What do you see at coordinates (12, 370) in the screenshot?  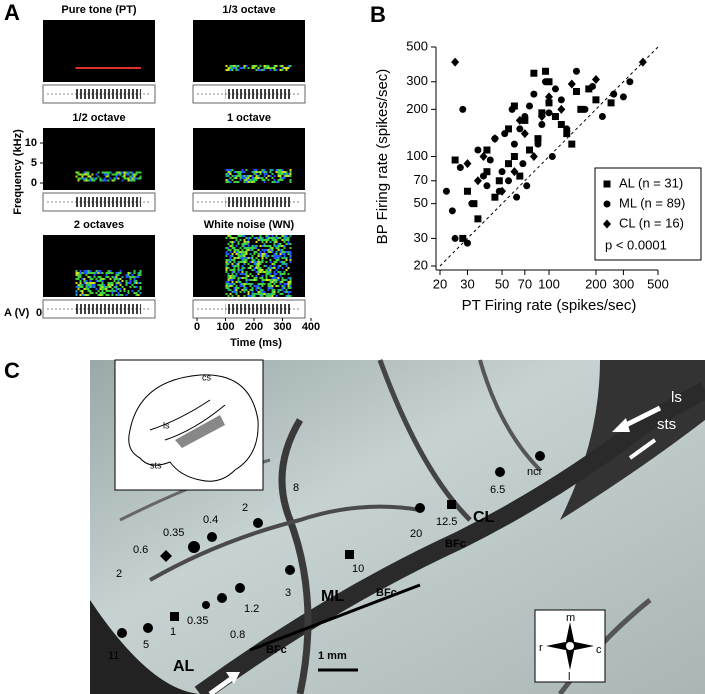 I see `panel-letter: C` at bounding box center [12, 370].